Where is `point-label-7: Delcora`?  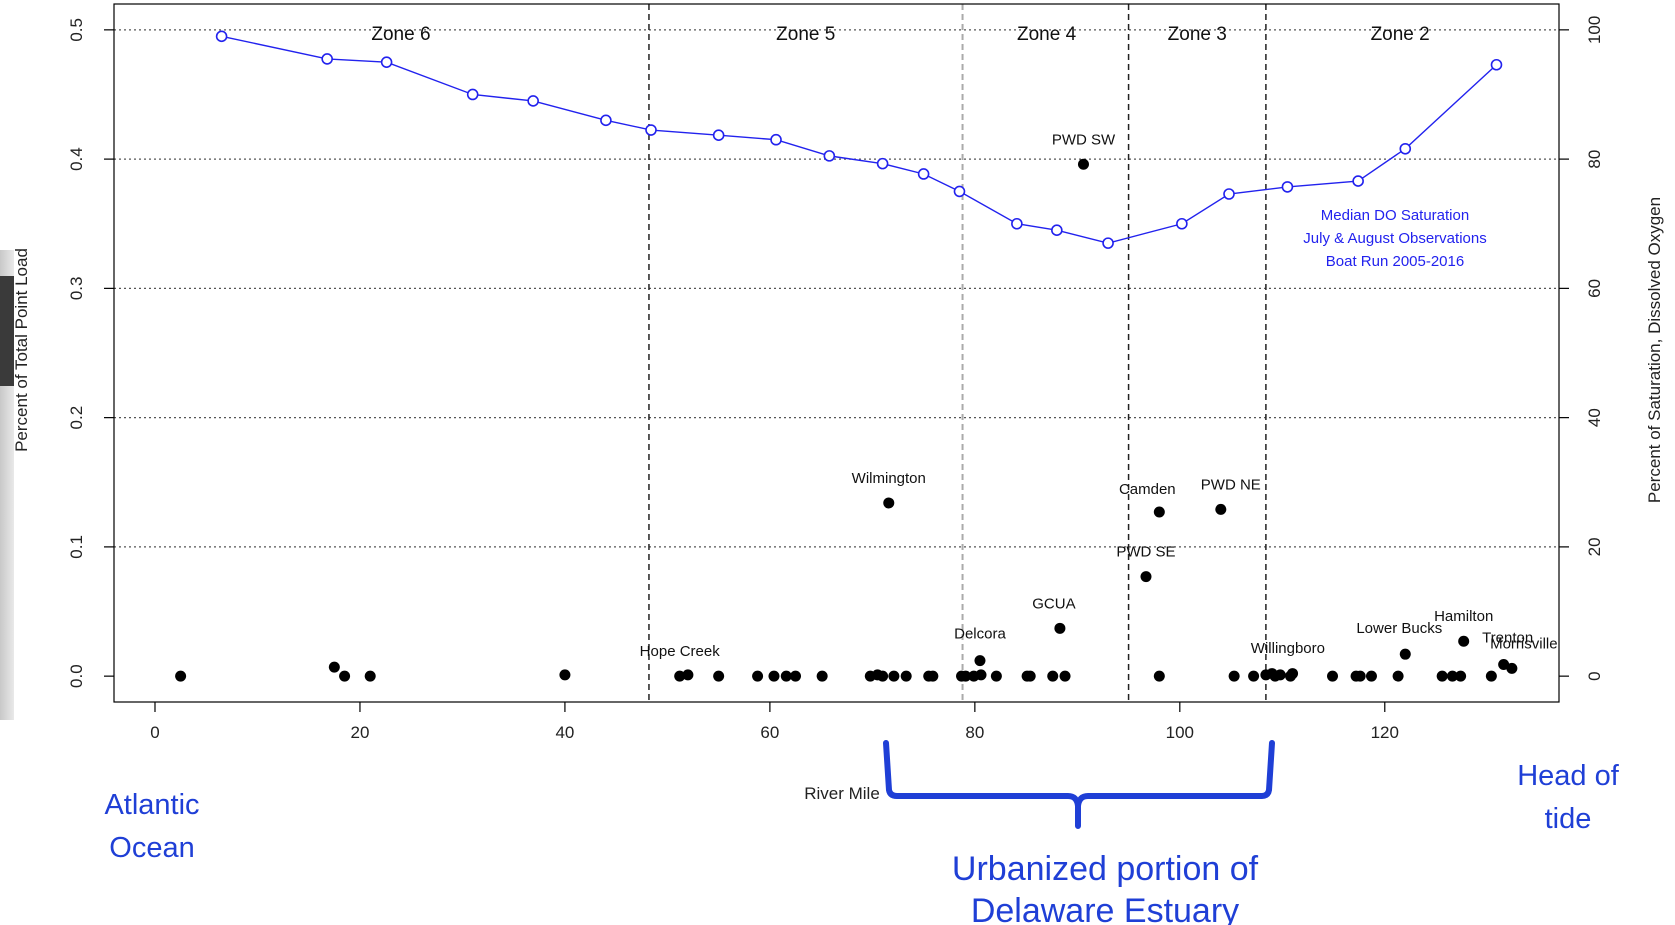 point-label-7: Delcora is located at coordinates (980, 634).